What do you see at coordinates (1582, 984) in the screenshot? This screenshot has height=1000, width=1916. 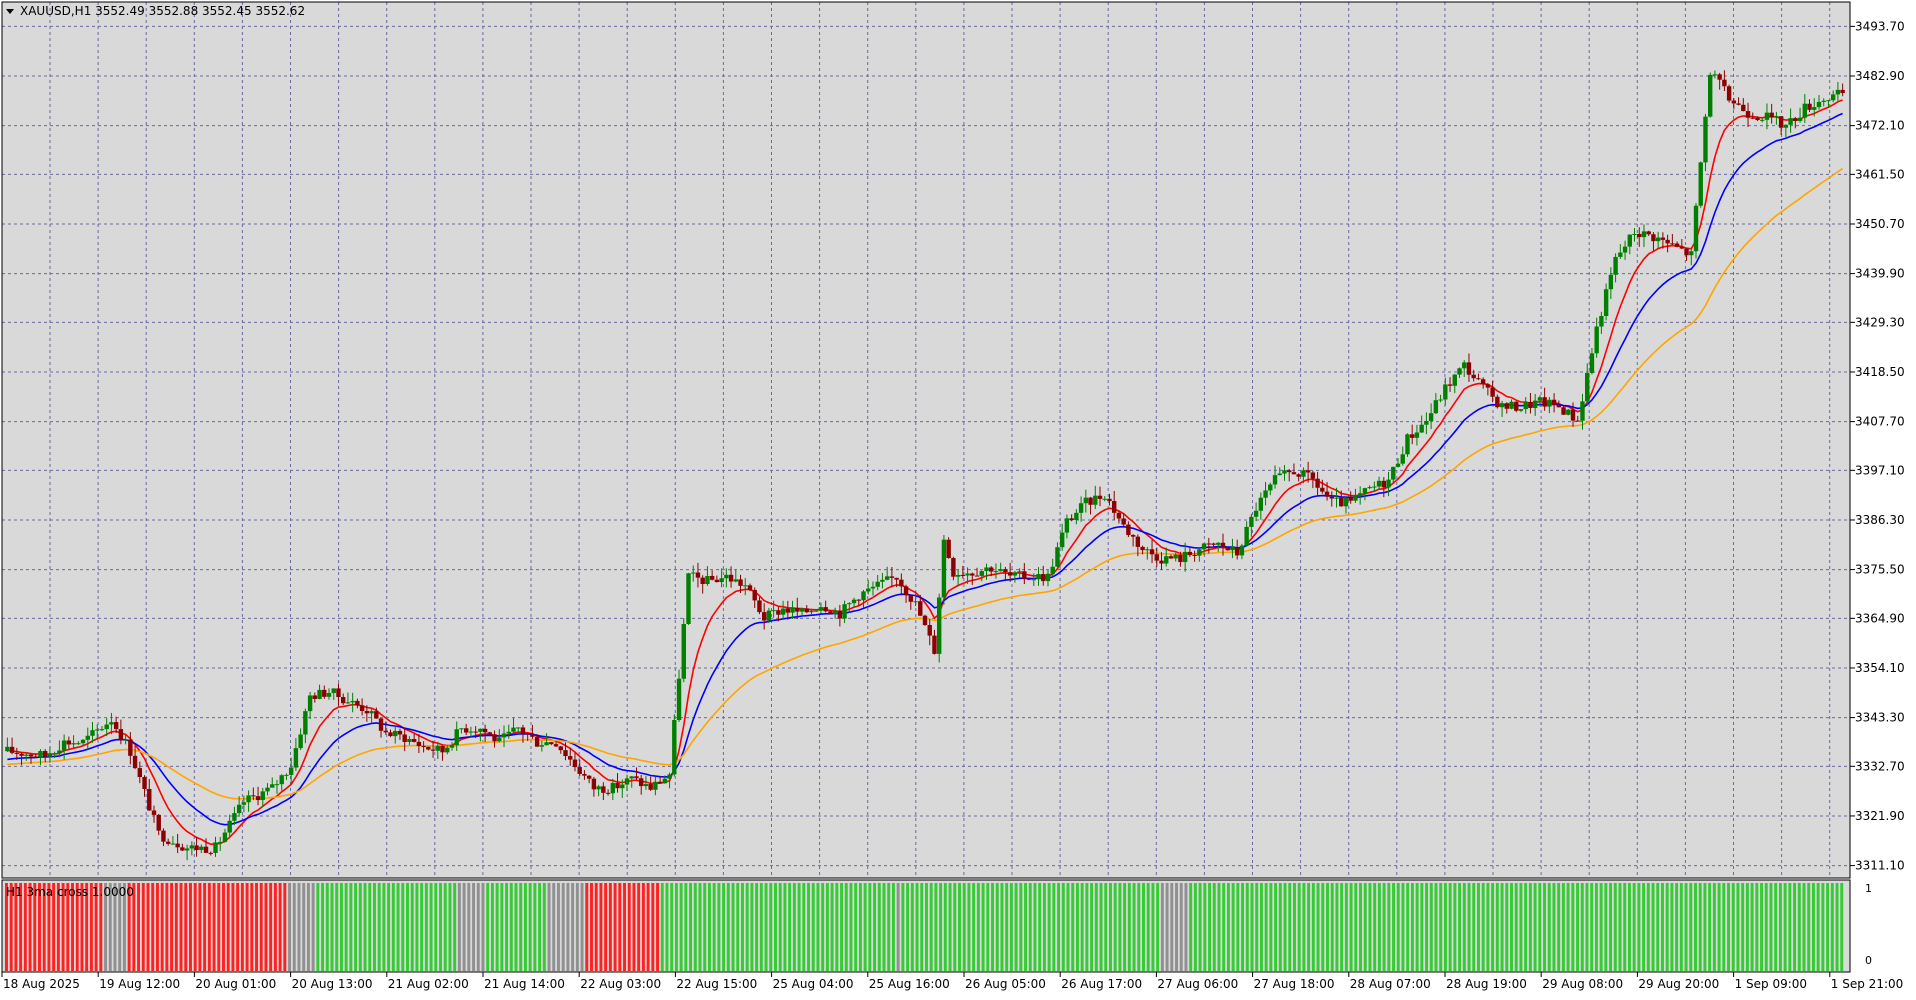 I see `x-tick-label: 29 Aug 08:00` at bounding box center [1582, 984].